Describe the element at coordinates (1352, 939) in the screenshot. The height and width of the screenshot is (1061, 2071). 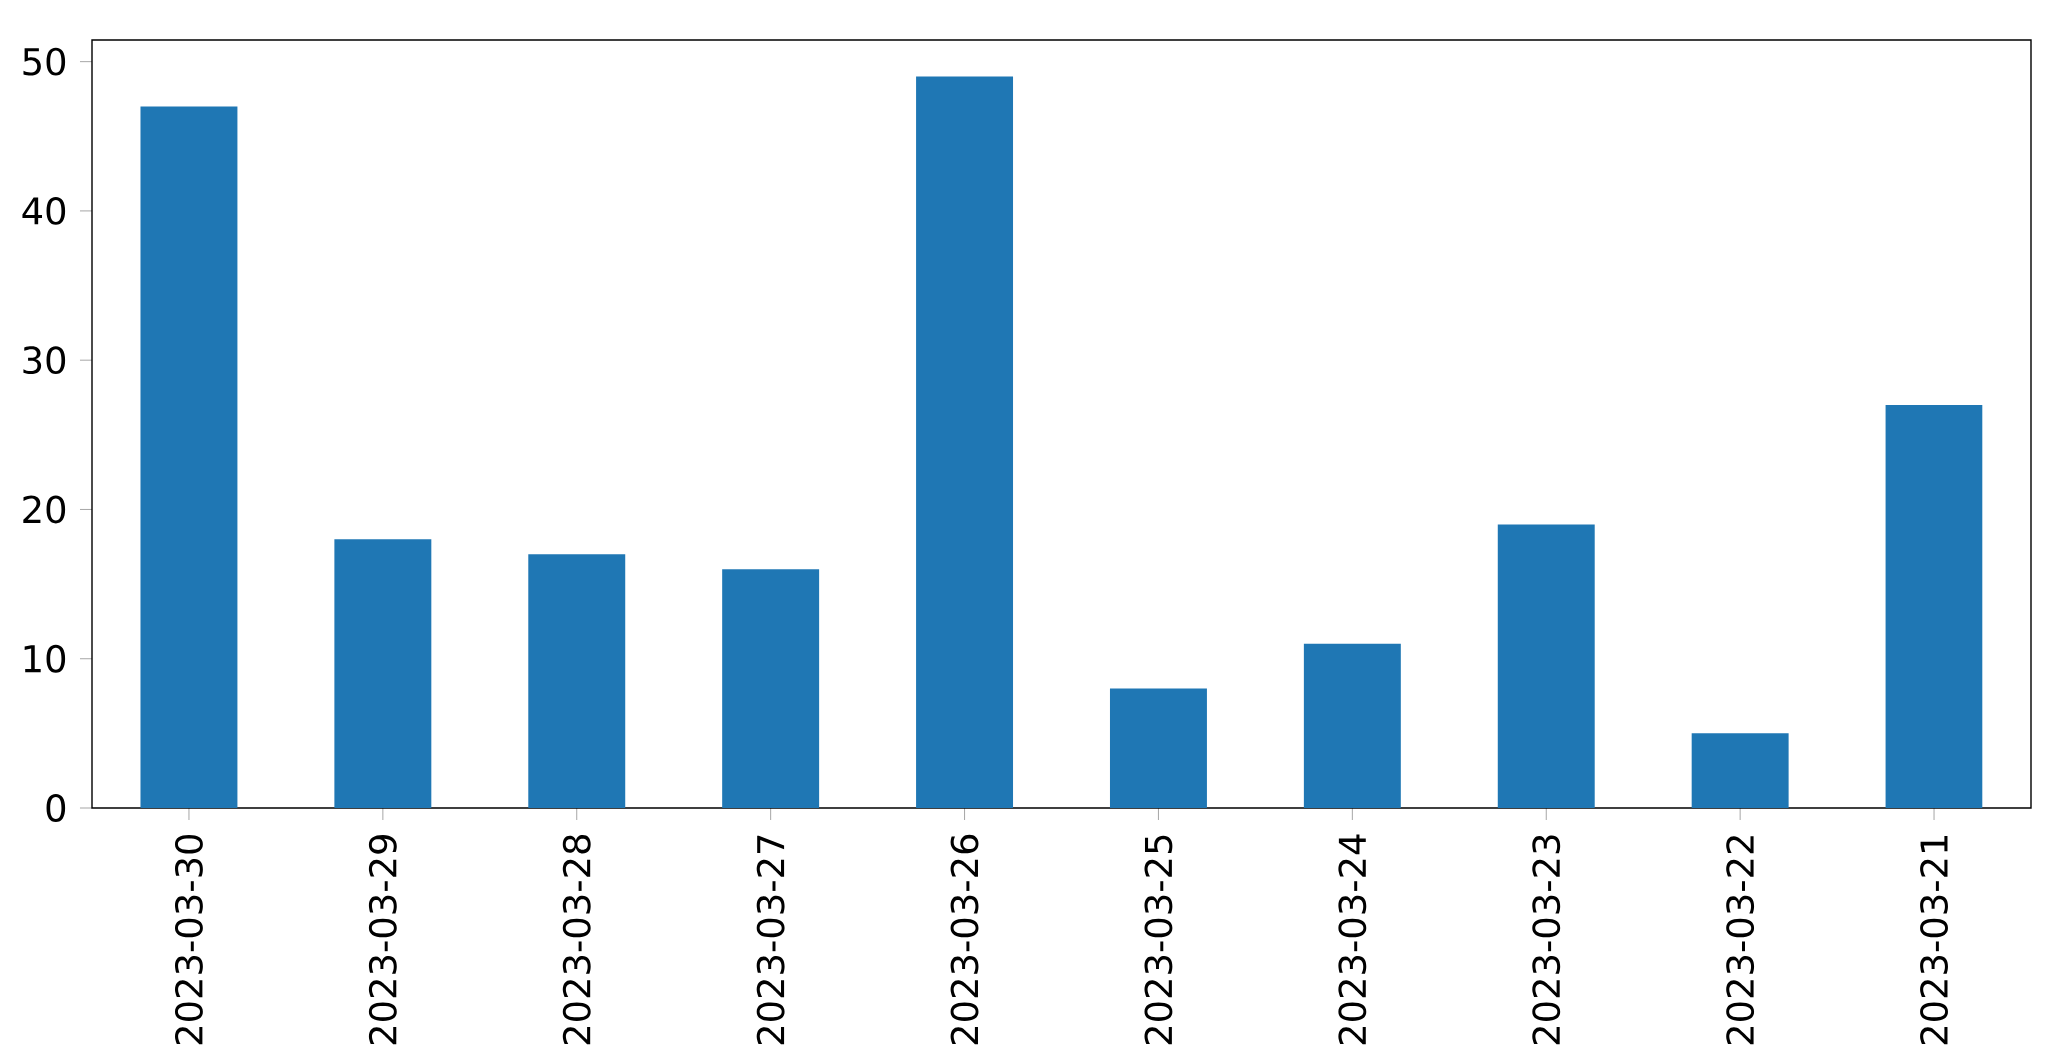
I see `x-tick-label: 2023-03-24` at that location.